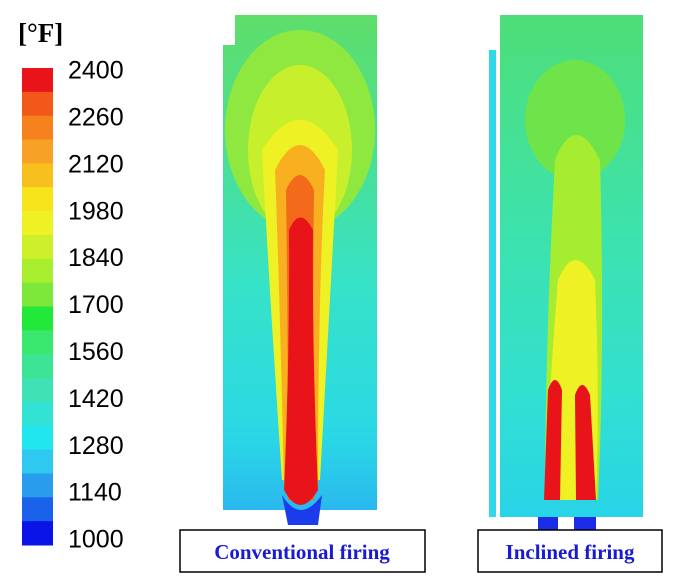  Describe the element at coordinates (96, 446) in the screenshot. I see `colorbar-label: 1280` at that location.